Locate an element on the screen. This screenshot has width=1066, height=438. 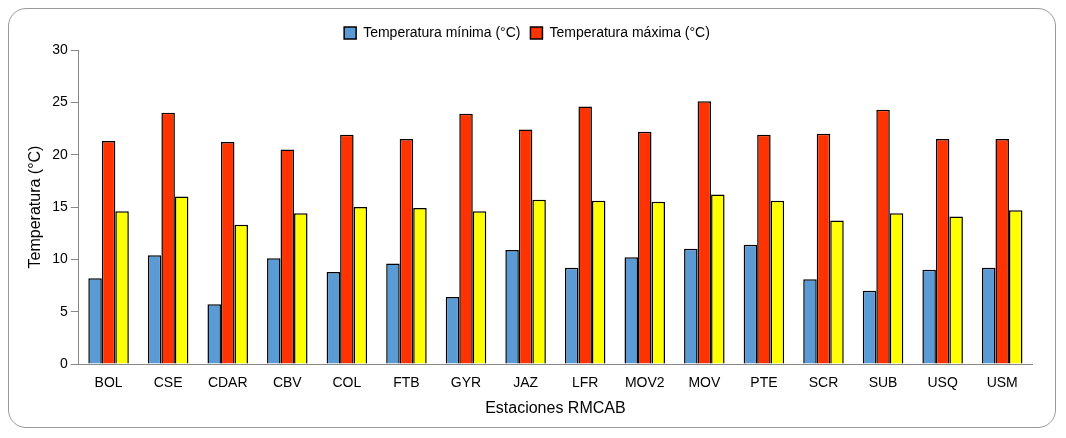
x-tick-label: FTB is located at coordinates (406, 382).